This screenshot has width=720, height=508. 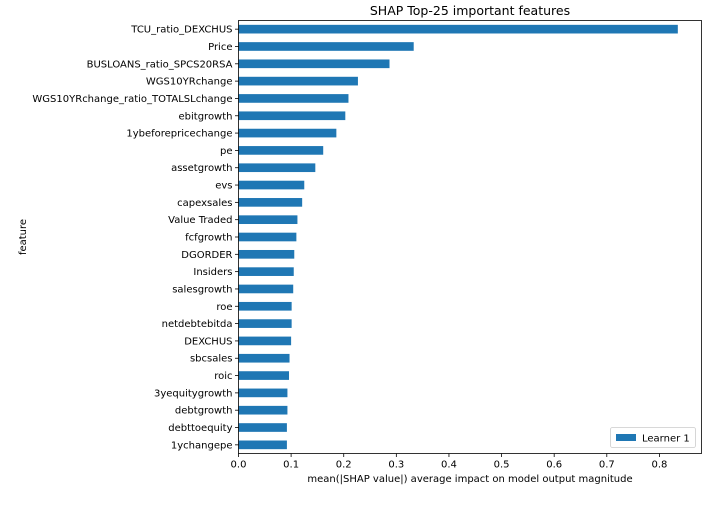 I want to click on y-tick-label: debttoequity, so click(x=200, y=428).